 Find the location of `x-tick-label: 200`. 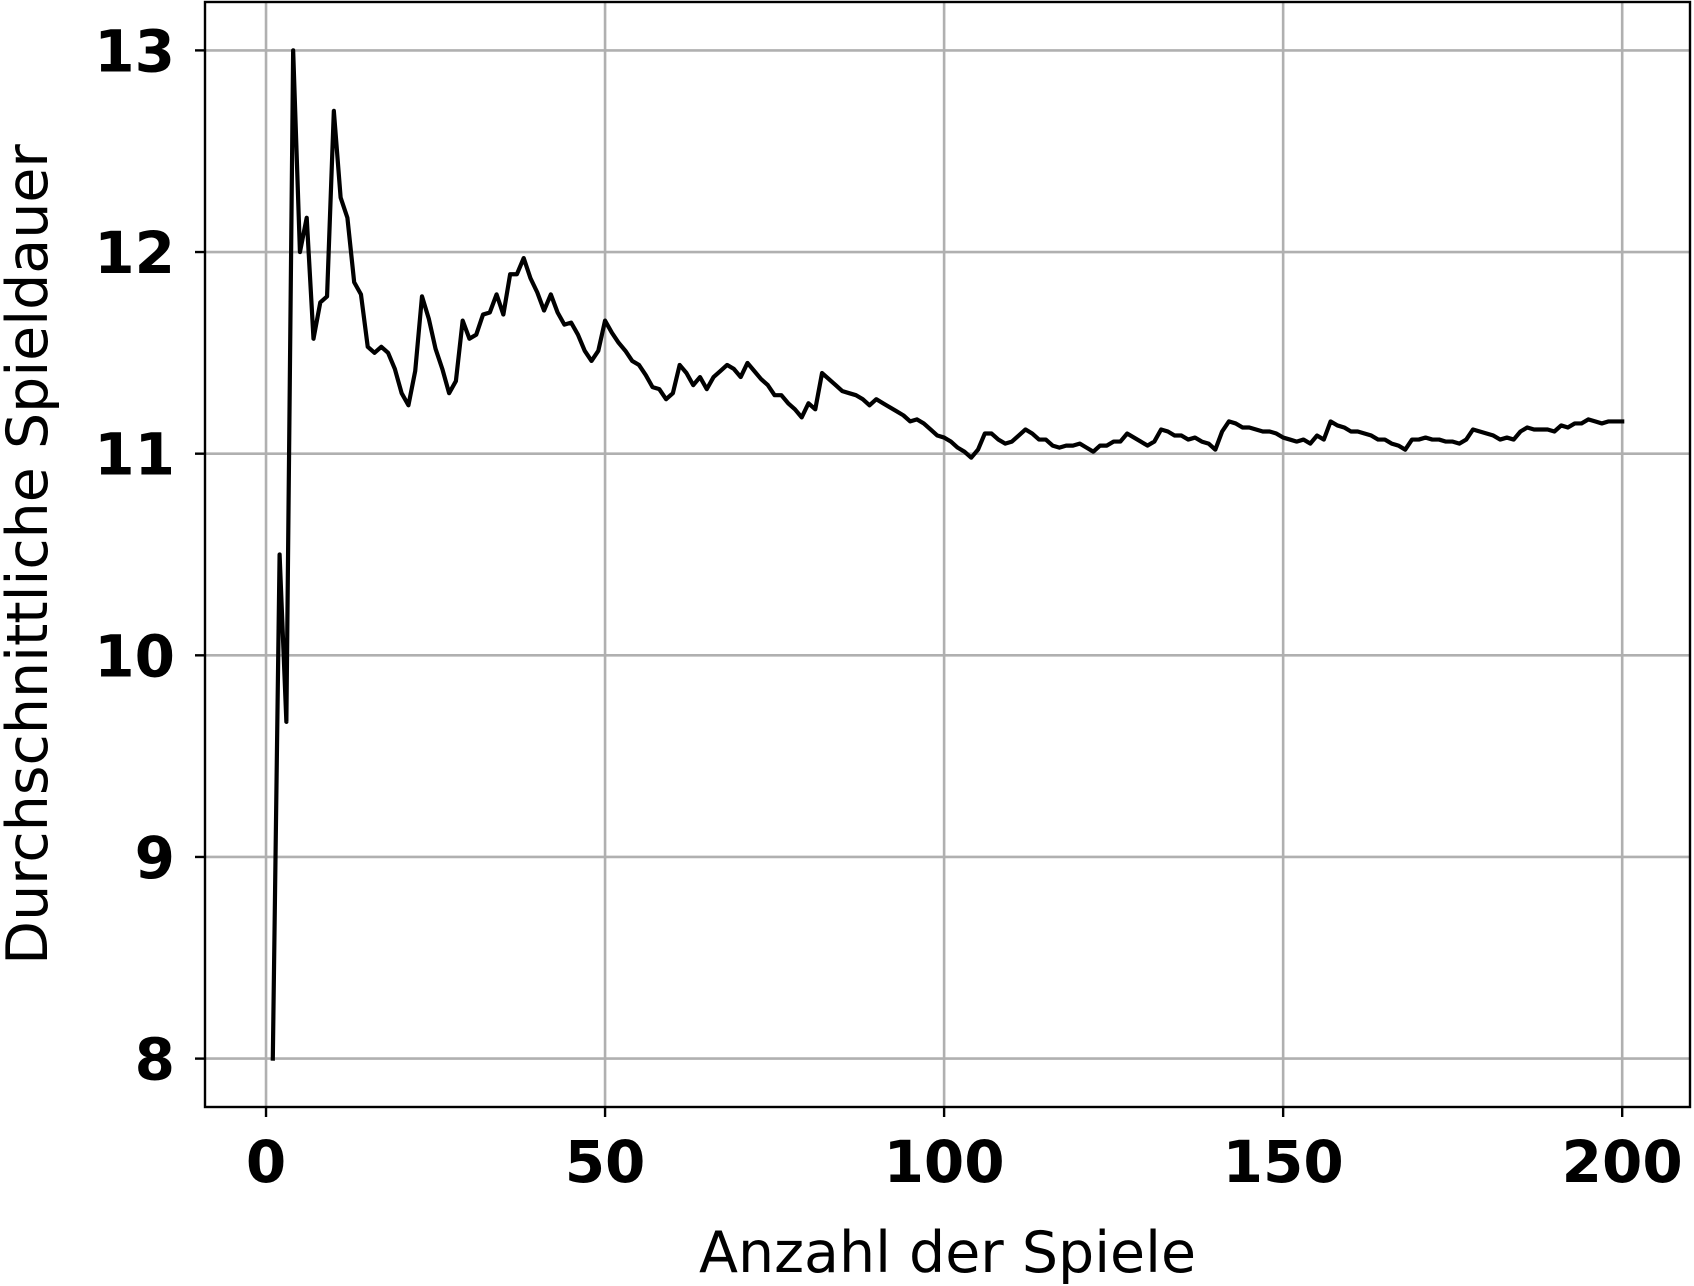

x-tick-label: 200 is located at coordinates (1622, 1162).